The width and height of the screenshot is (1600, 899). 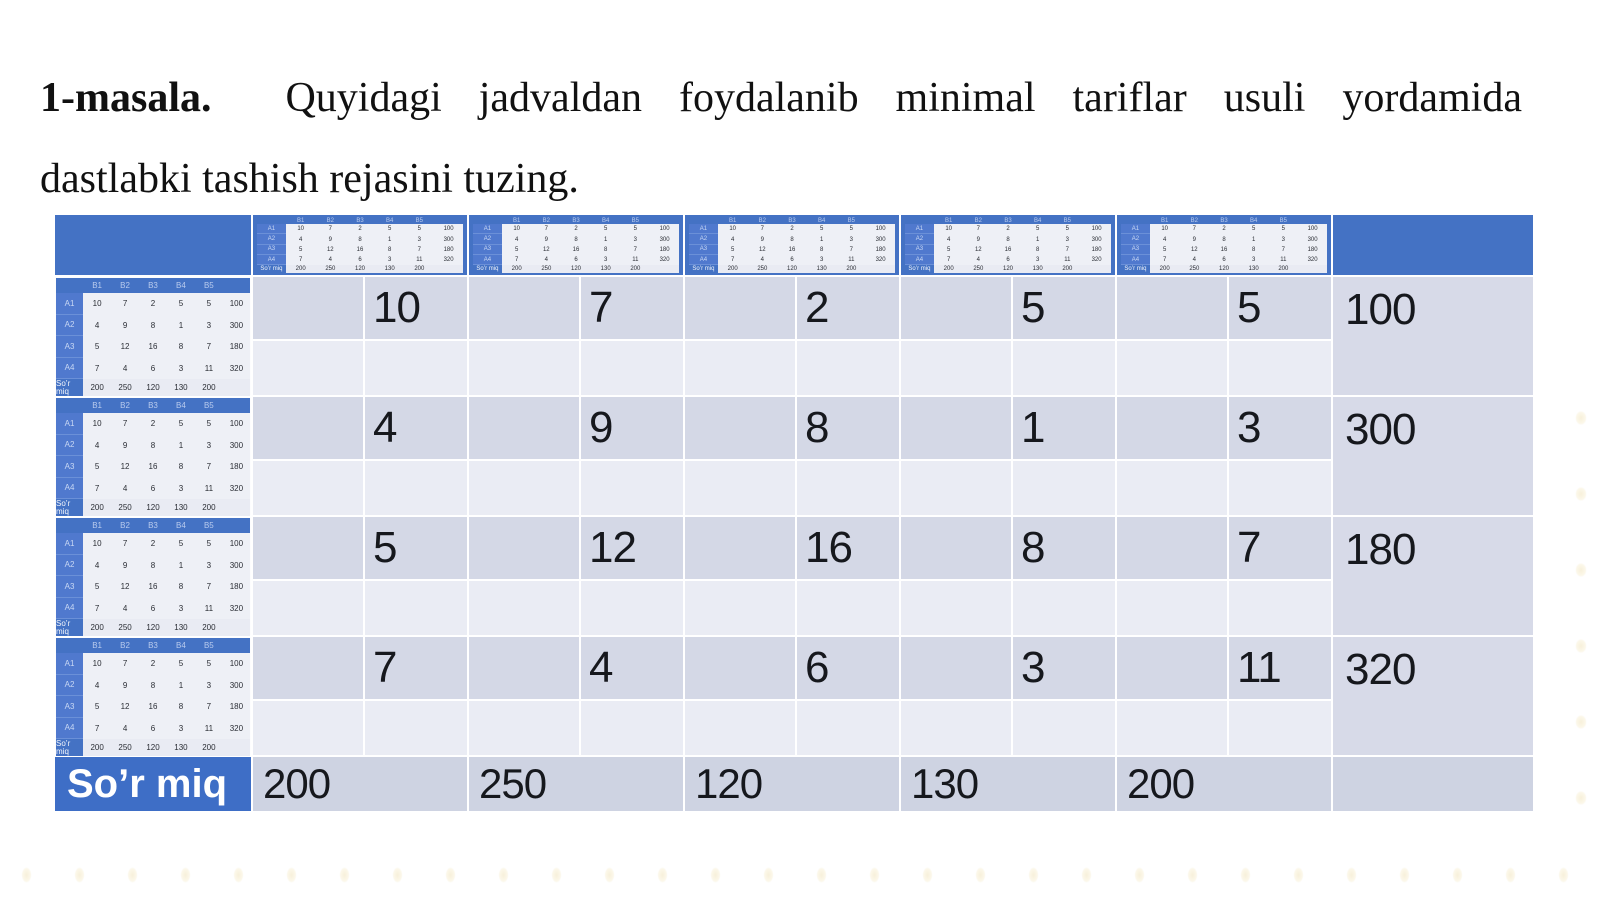 What do you see at coordinates (236, 565) in the screenshot?
I see `mini-supply: 300` at bounding box center [236, 565].